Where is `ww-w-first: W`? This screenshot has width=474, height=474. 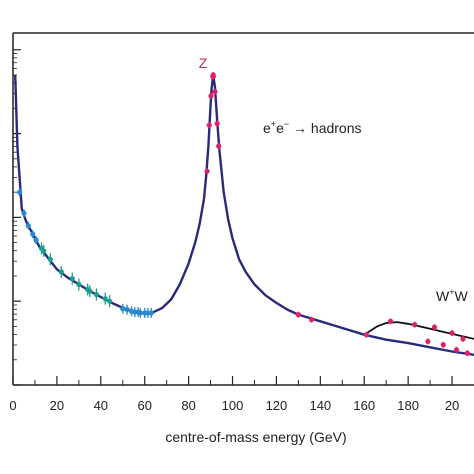 ww-w-first: W is located at coordinates (443, 296).